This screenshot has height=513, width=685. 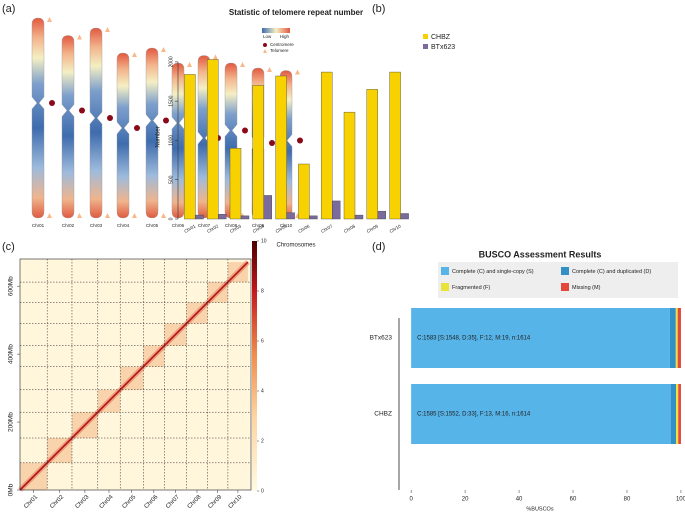 What do you see at coordinates (204, 225) in the screenshot?
I see `chromosome-label: Chr07` at bounding box center [204, 225].